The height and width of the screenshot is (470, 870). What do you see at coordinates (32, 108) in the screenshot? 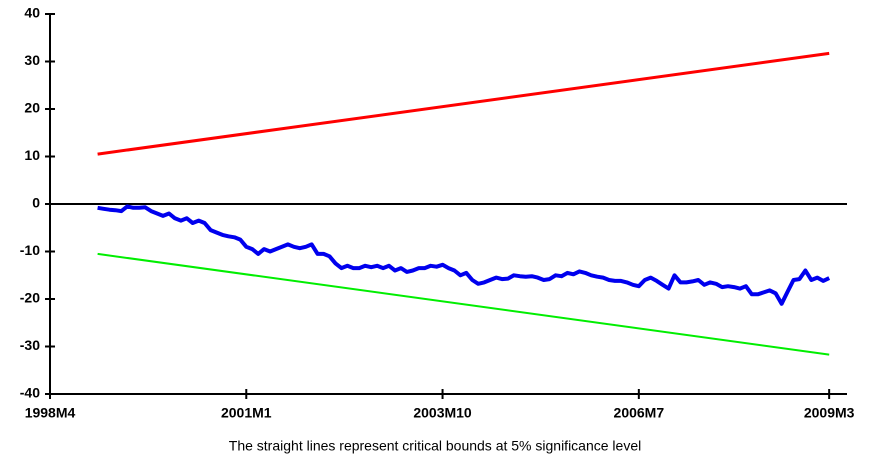
I see `y-tick-label: 20` at bounding box center [32, 108].